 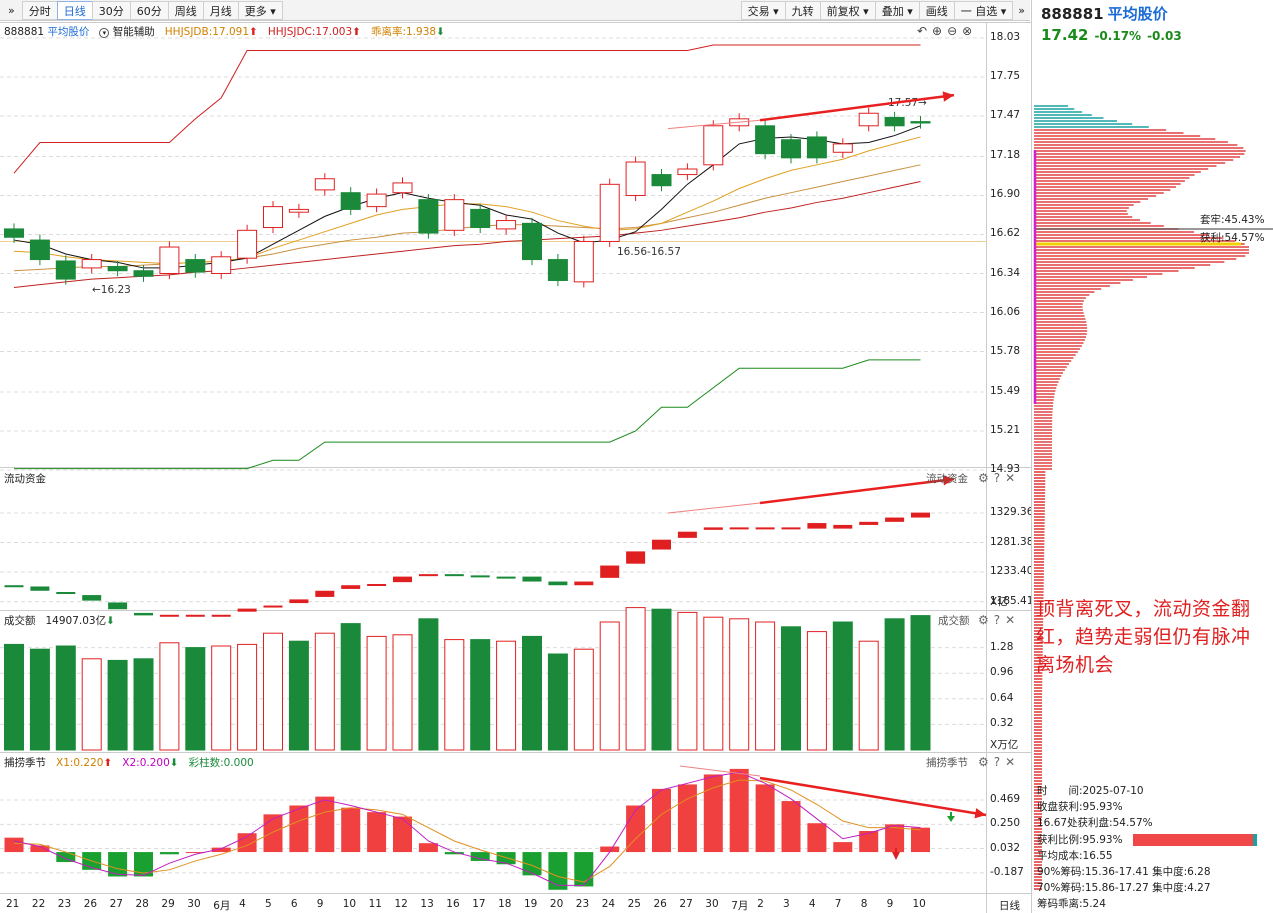 What do you see at coordinates (1124, 888) in the screenshot?
I see `stat-chip-70: 70%筹码:15.86-17.27 集中度:4.27` at bounding box center [1124, 888].